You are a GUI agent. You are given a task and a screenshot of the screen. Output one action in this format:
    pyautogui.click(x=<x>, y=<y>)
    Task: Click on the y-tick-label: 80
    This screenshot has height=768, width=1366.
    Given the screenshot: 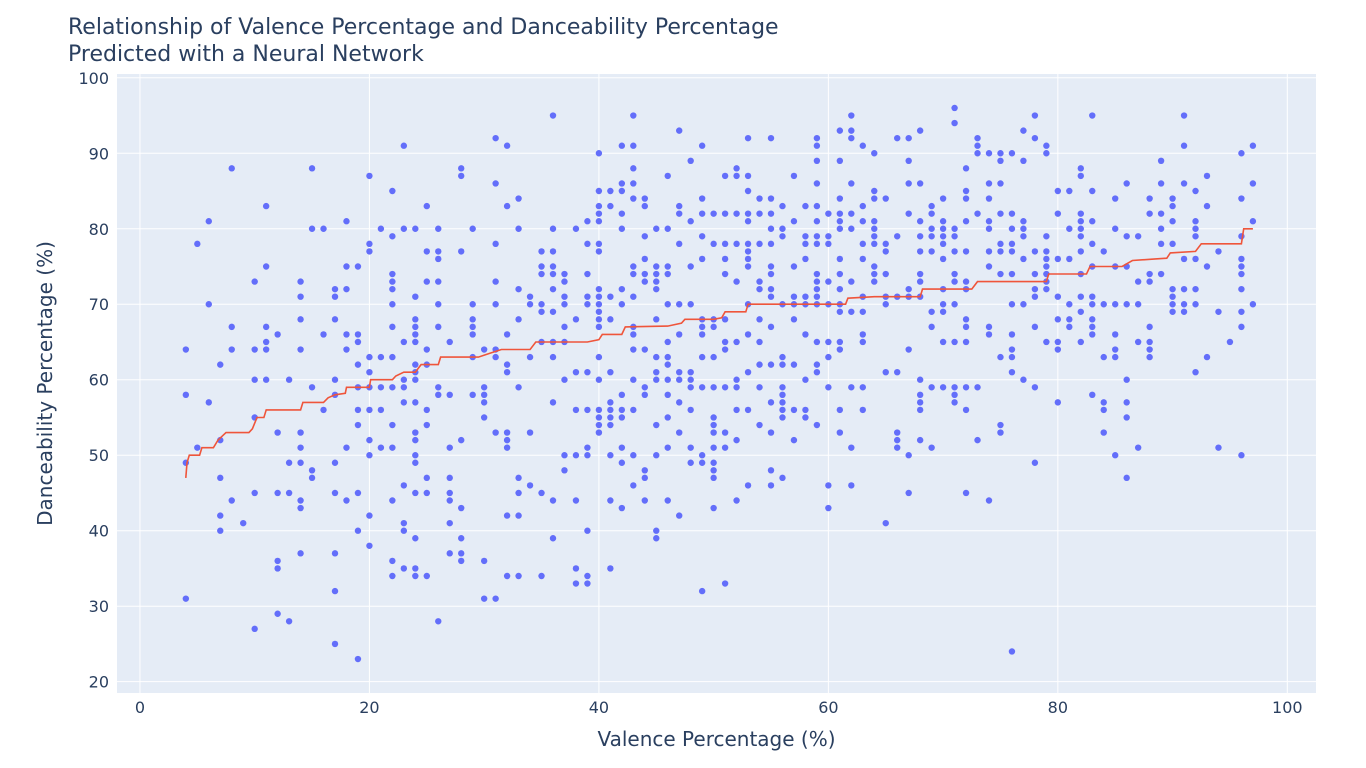 What is the action you would take?
    pyautogui.click(x=99, y=229)
    